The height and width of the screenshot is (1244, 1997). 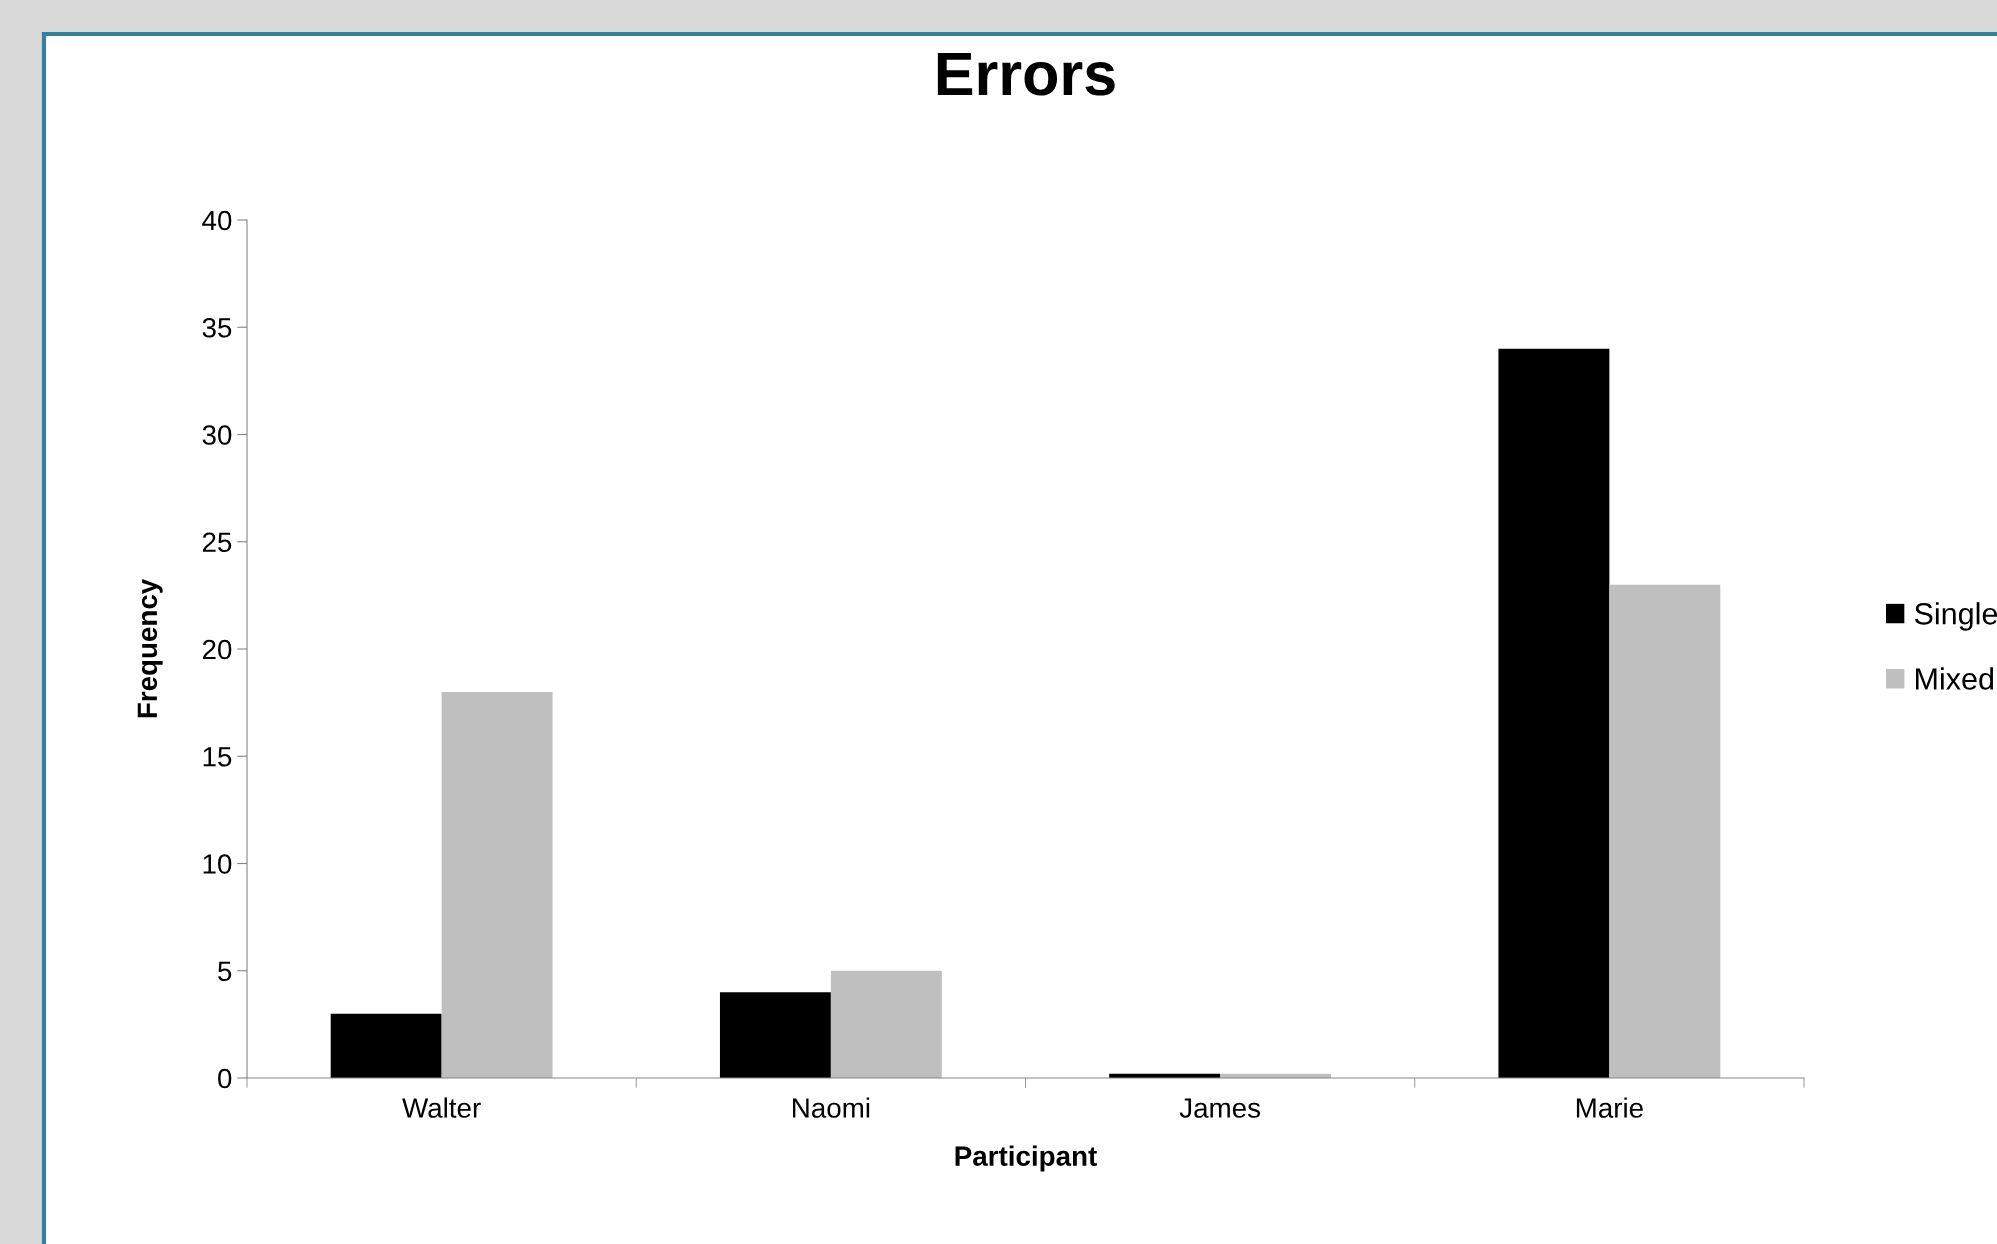 What do you see at coordinates (217, 757) in the screenshot?
I see `y-tick-label: 15` at bounding box center [217, 757].